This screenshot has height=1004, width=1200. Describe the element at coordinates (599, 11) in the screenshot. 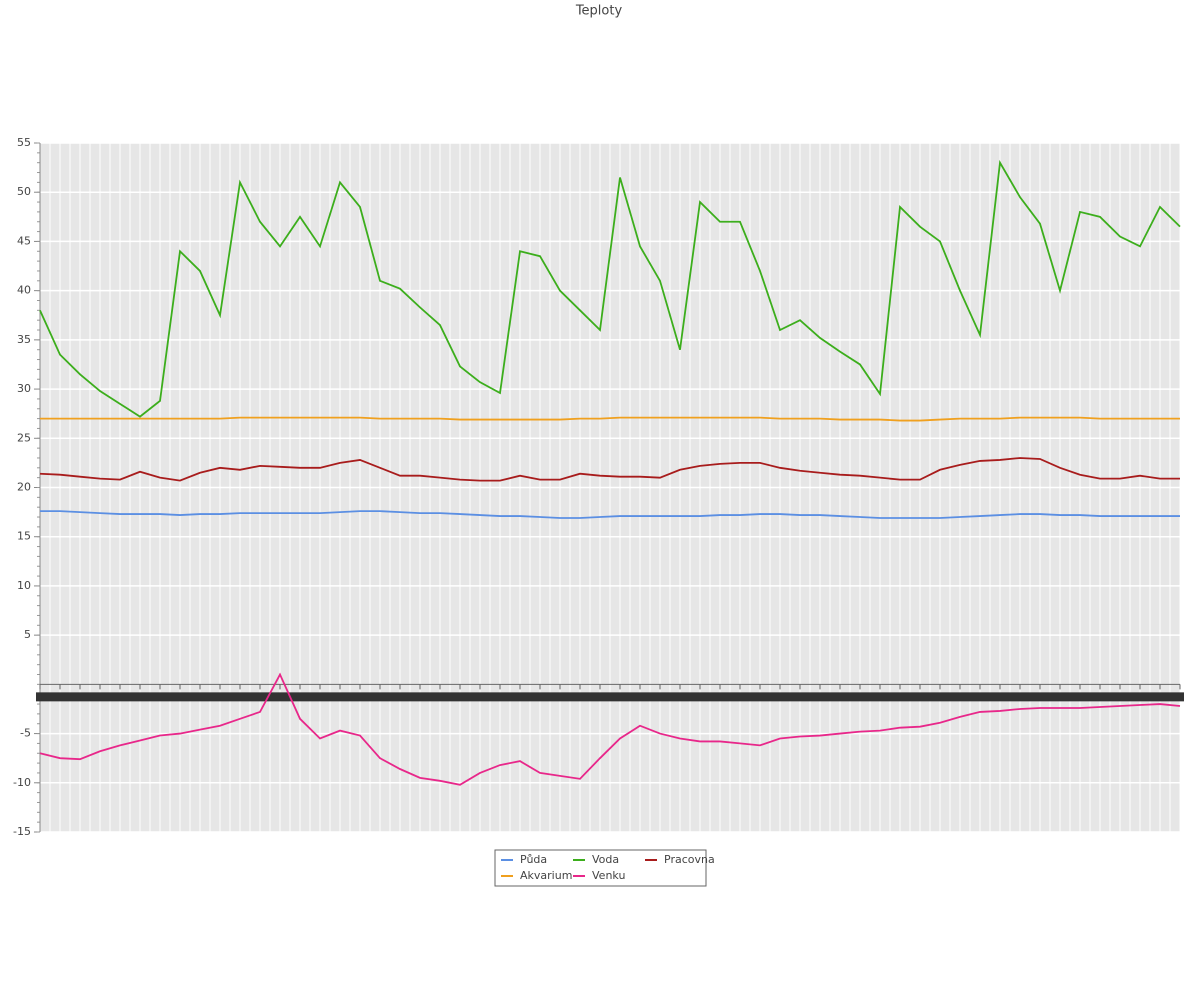

I see `chart-title: Teploty` at that location.